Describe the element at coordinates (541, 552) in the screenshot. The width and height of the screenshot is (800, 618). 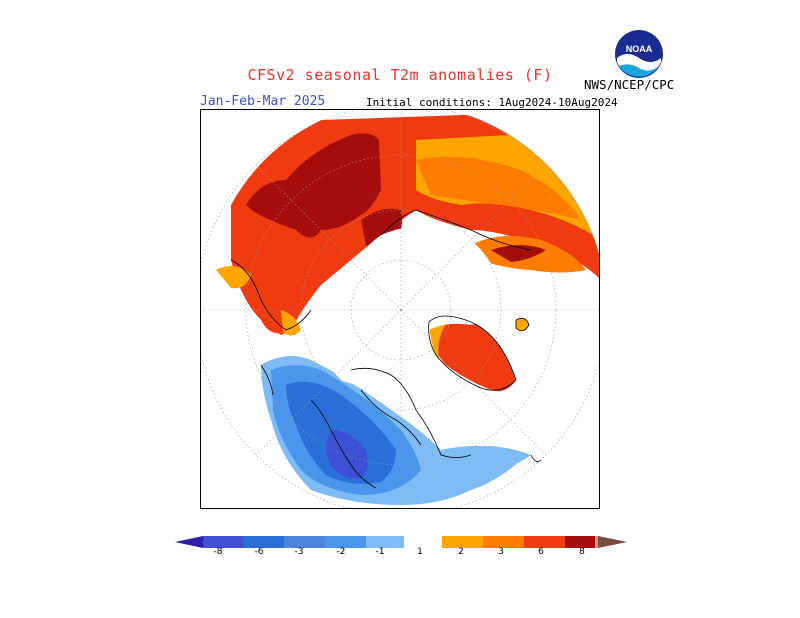
I see `colorbar-label: 6` at that location.